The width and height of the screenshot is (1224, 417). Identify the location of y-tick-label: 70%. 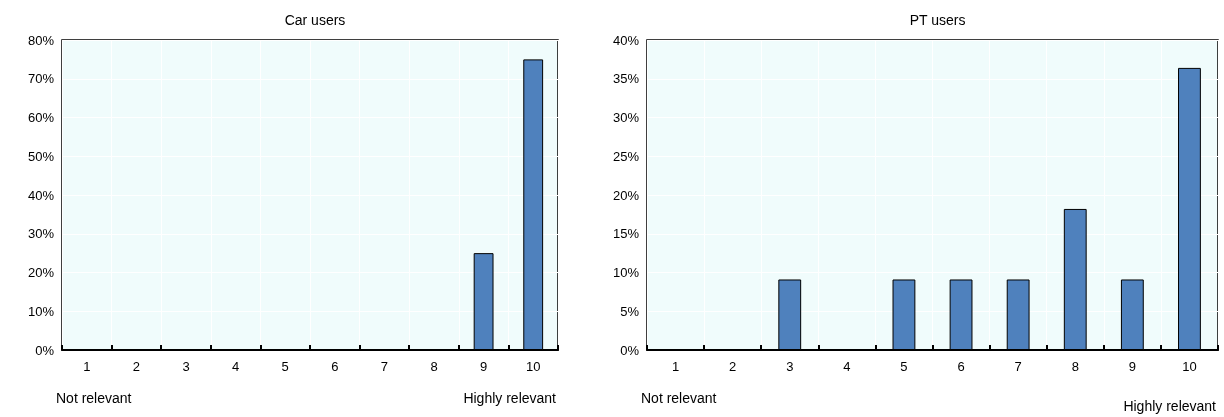
(41, 79).